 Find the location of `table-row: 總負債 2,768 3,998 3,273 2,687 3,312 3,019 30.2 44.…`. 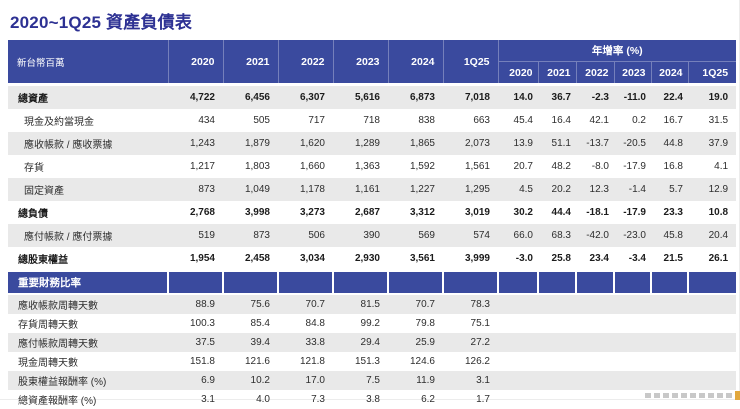

table-row: 總負債 2,768 3,998 3,273 2,687 3,312 3,019 30.2 44.… is located at coordinates (372, 212).